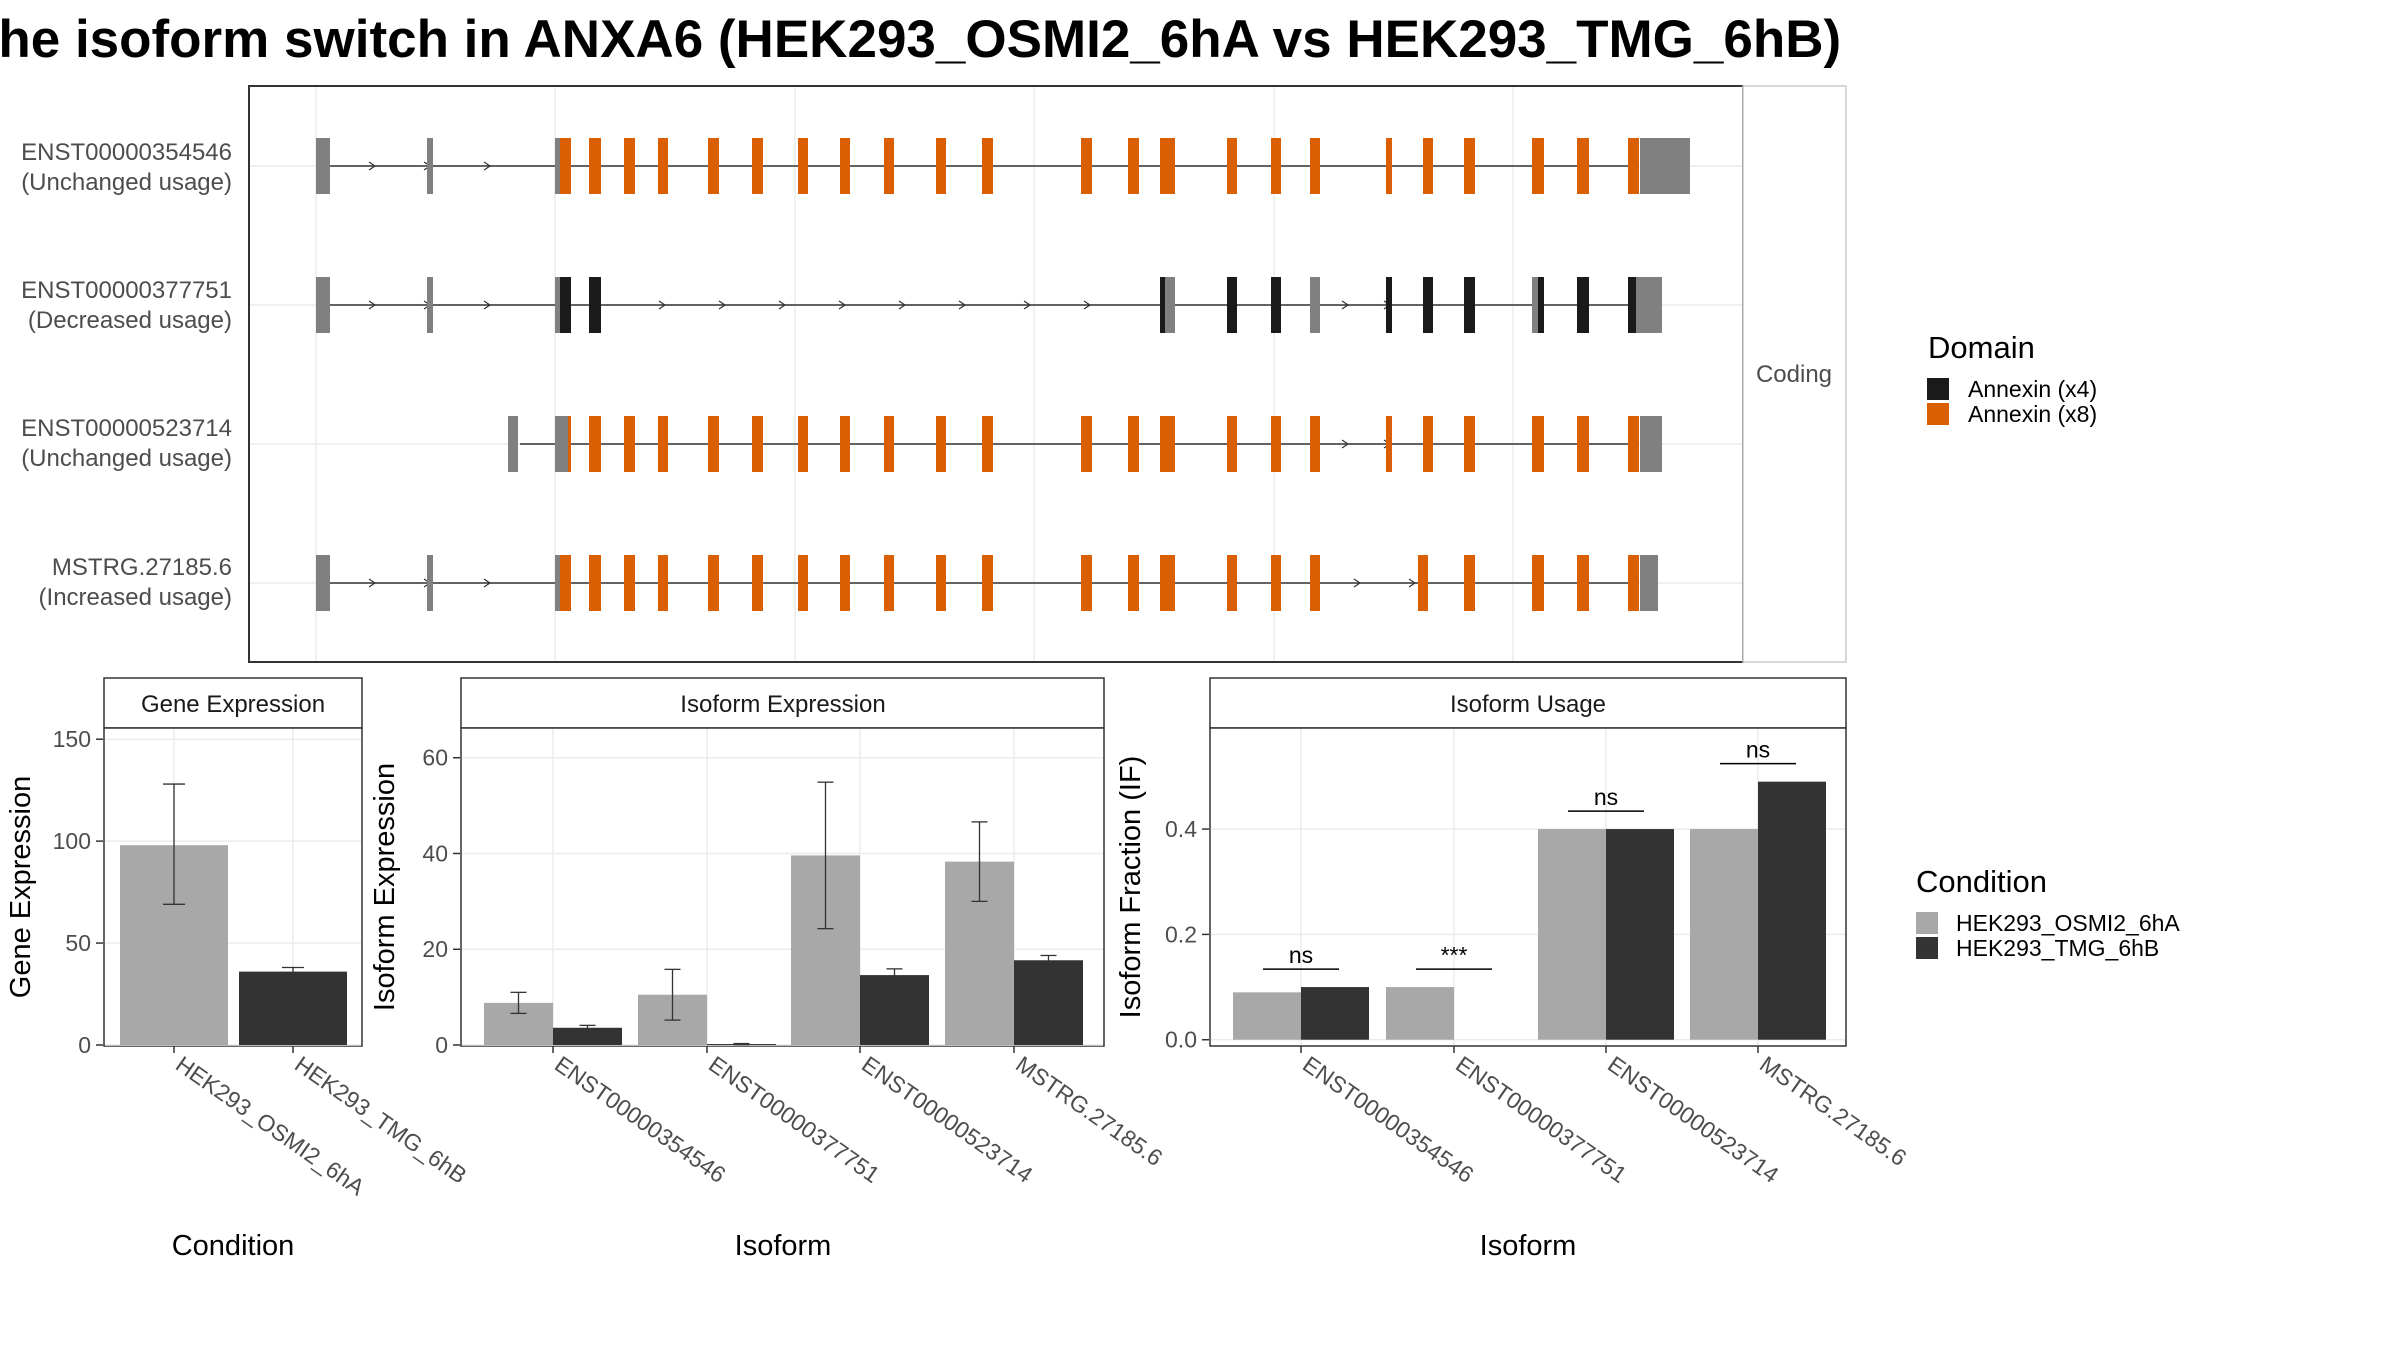 Image resolution: width=2400 pixels, height=1350 pixels. What do you see at coordinates (441, 901) in the screenshot?
I see `isoform-expression-y-ticks: 0 20 40 60` at bounding box center [441, 901].